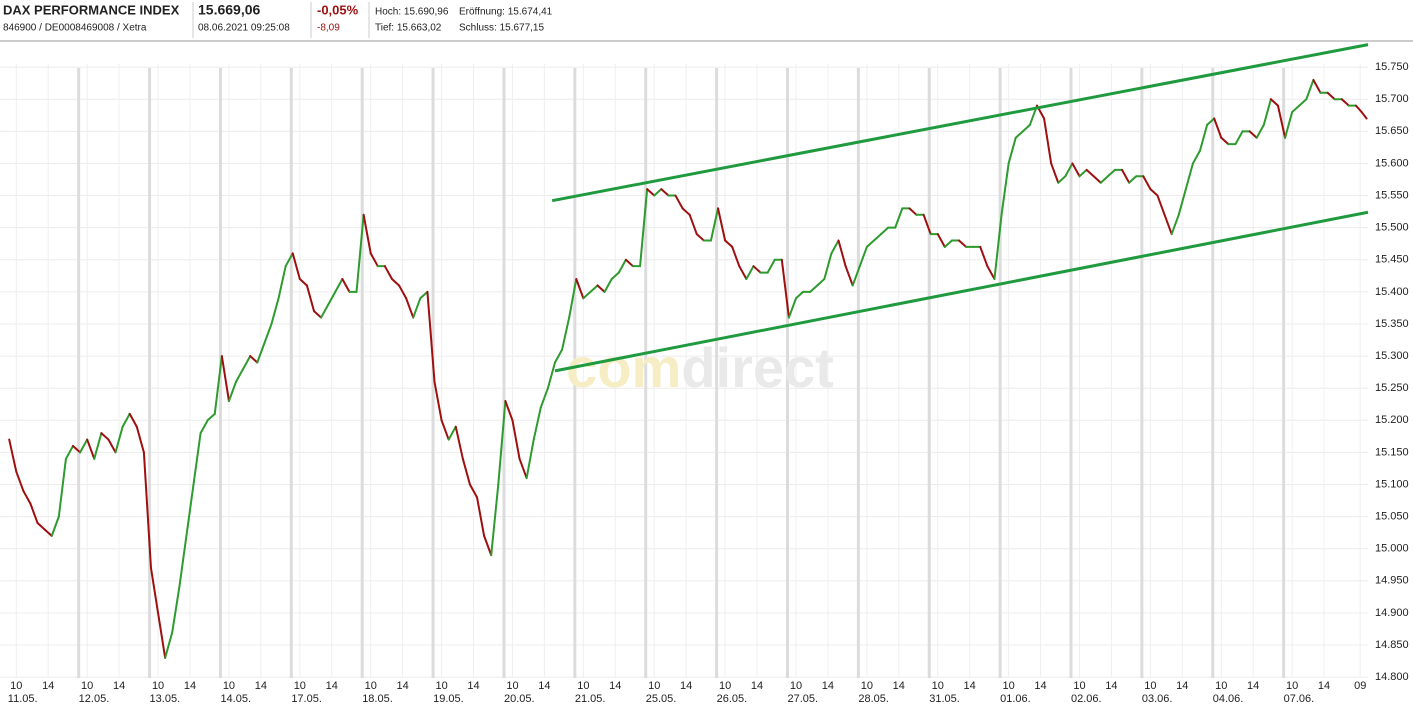 This screenshot has height=706, width=1413. I want to click on date-label: 07.06., so click(1299, 699).